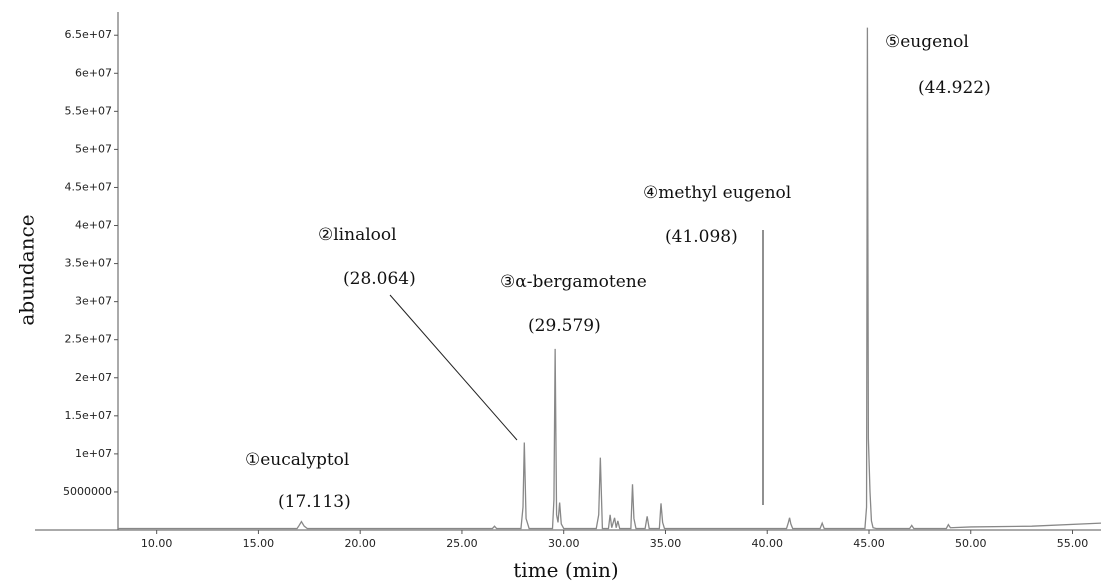 This screenshot has width=1101, height=588. Describe the element at coordinates (666, 543) in the screenshot. I see `x-tick-label: 35.00` at that location.